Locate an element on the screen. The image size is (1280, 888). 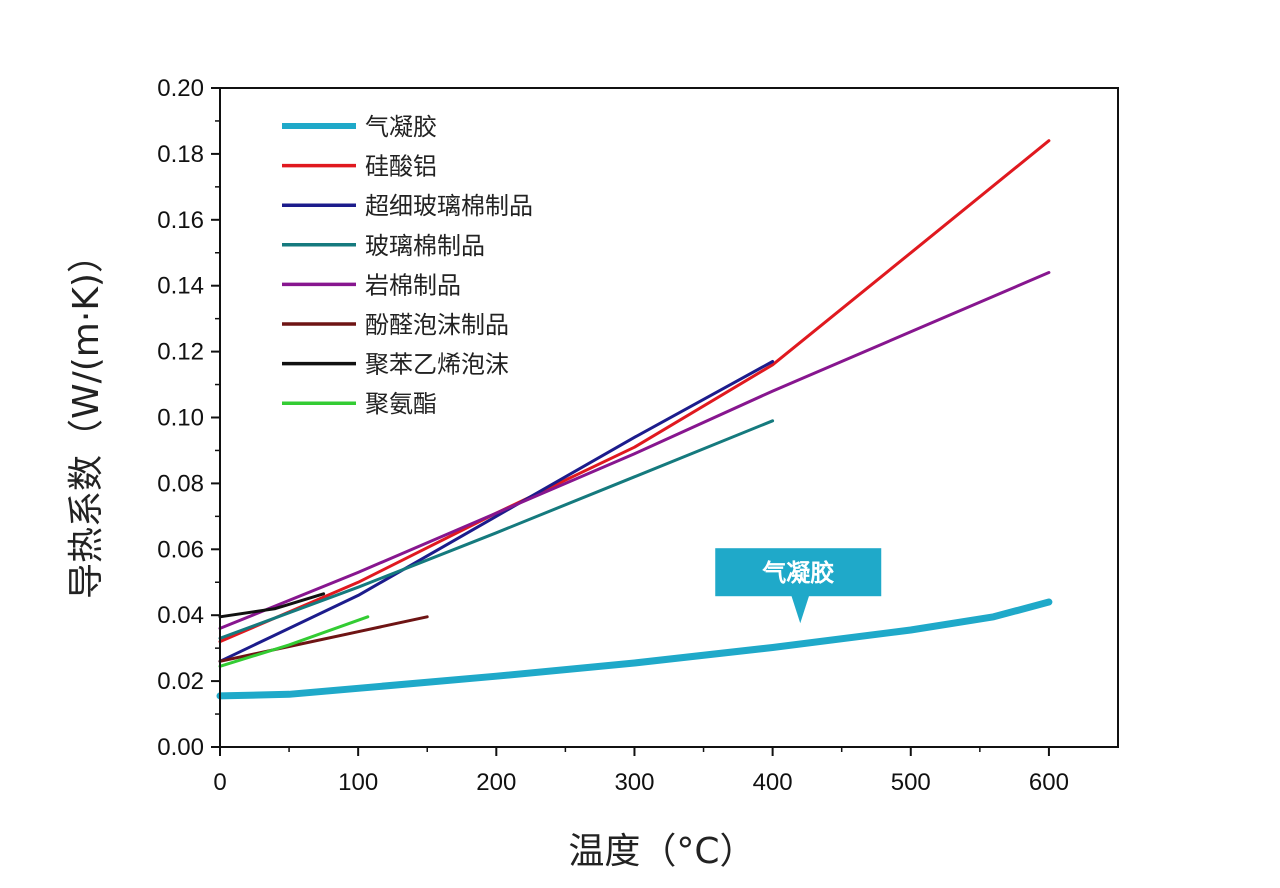
x-tick-label: 0 is located at coordinates (219, 782).